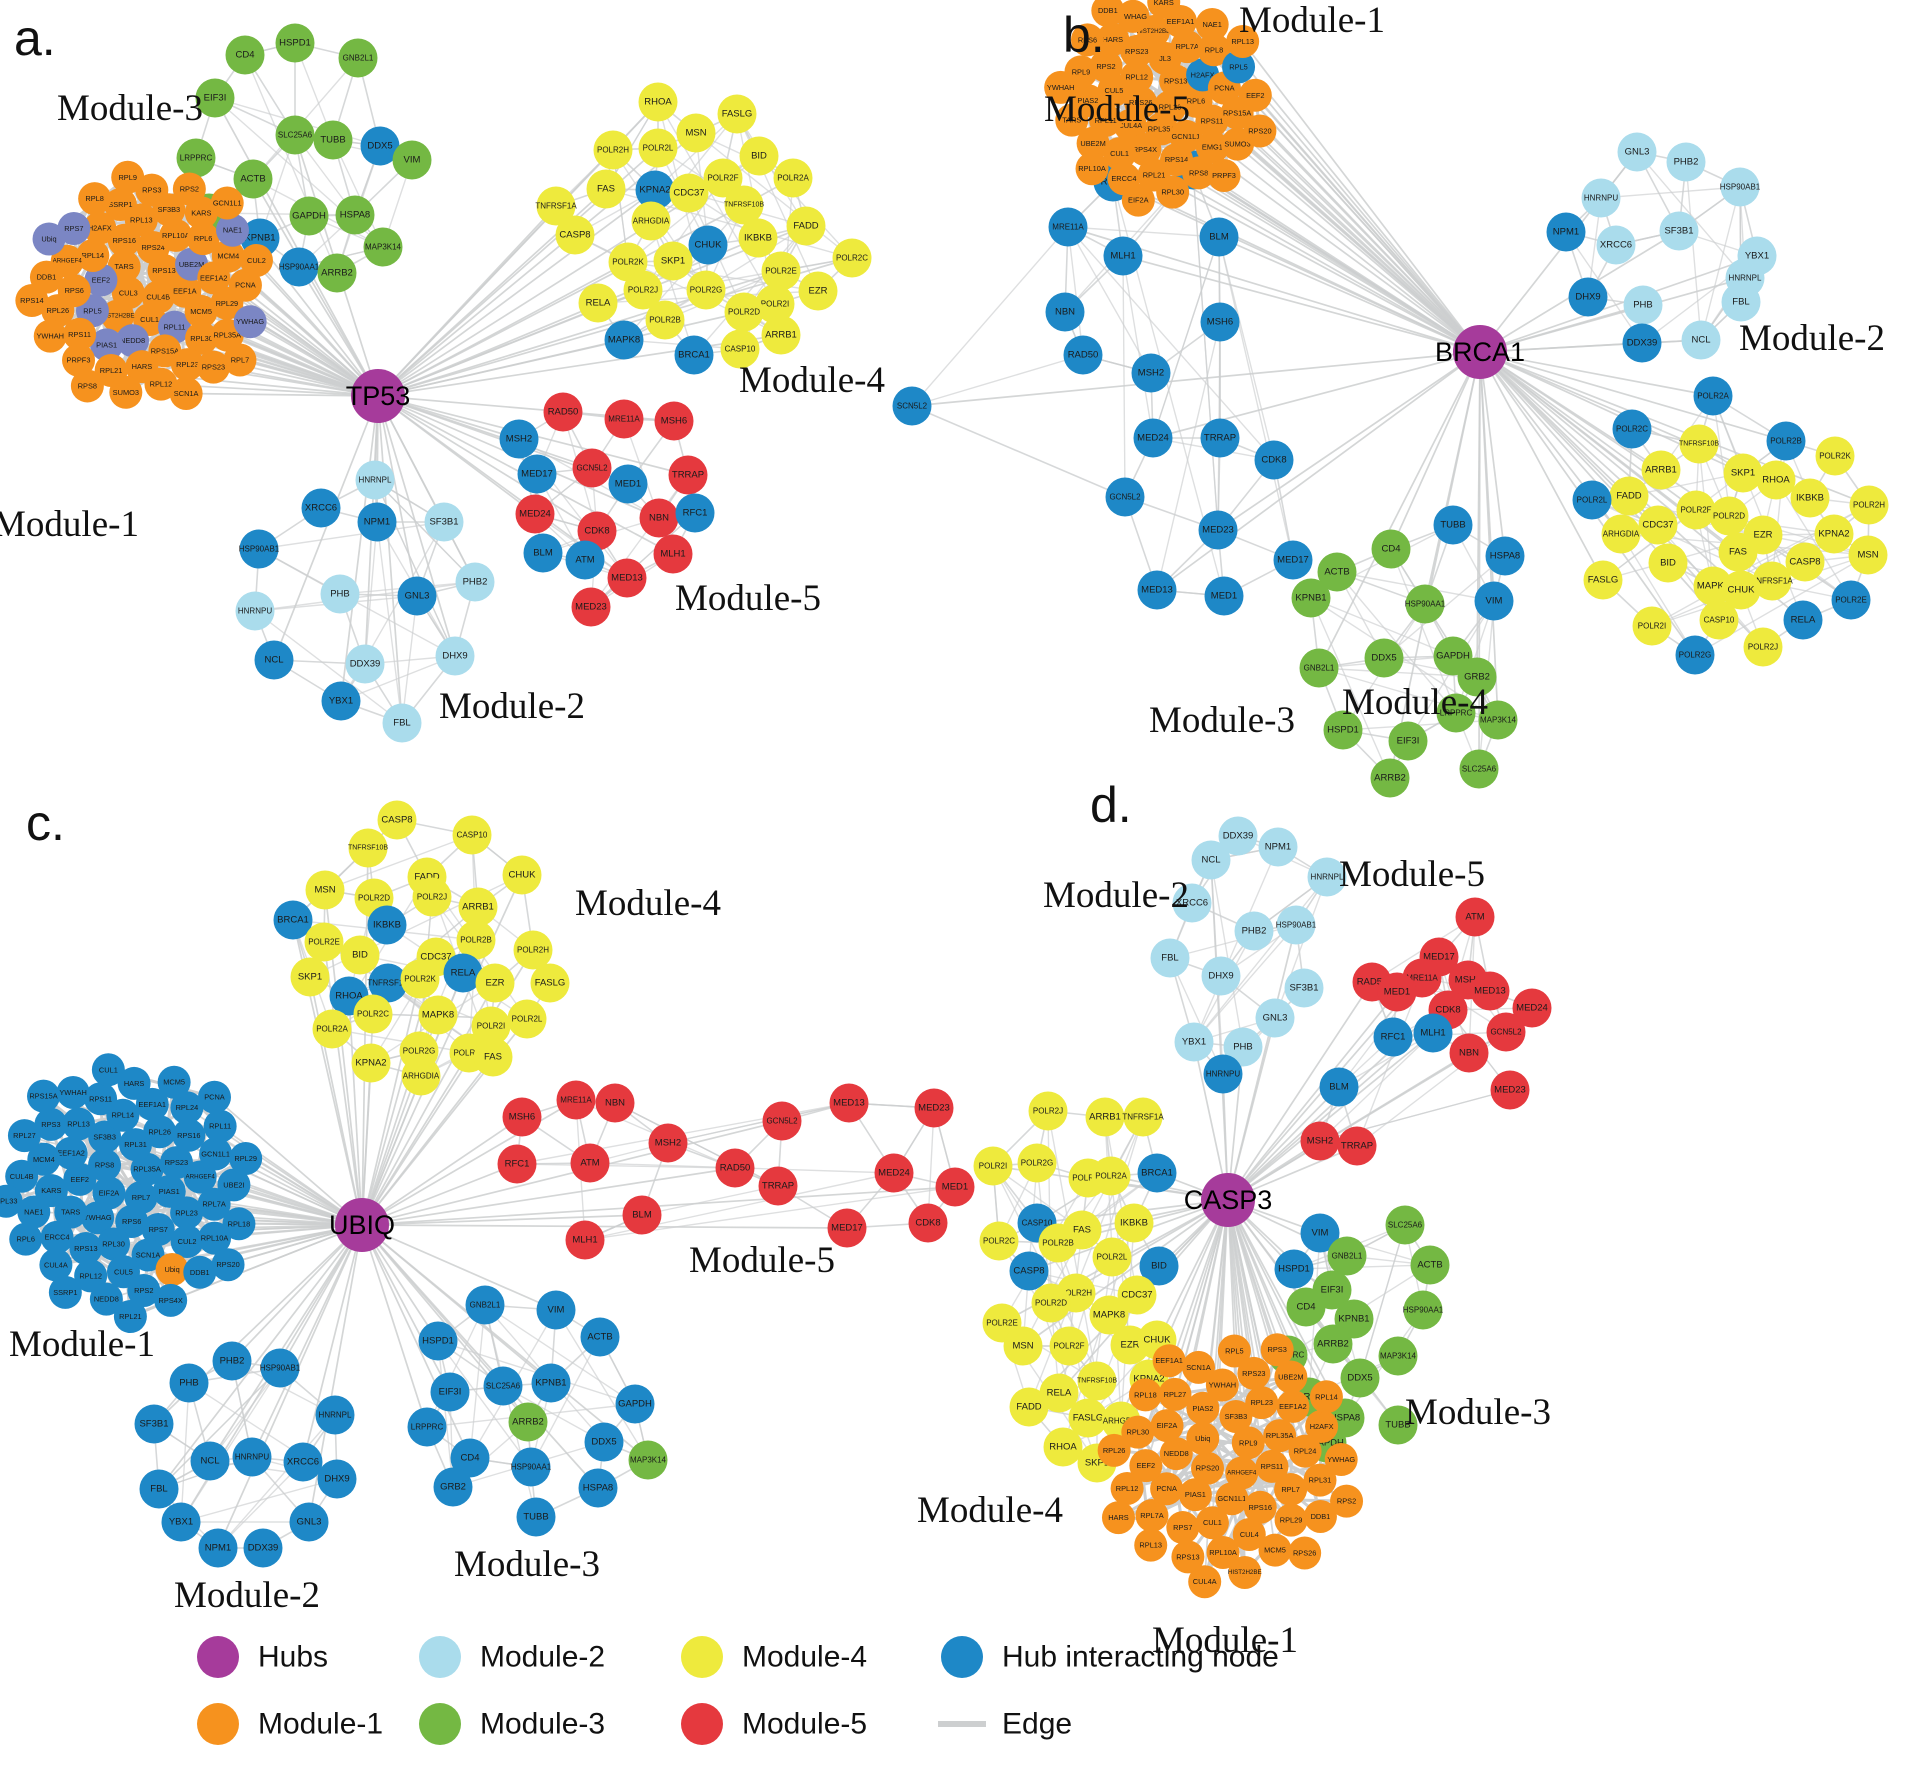  What do you see at coordinates (1194, 1042) in the screenshot?
I see `node-YBX1: YBX1` at bounding box center [1194, 1042].